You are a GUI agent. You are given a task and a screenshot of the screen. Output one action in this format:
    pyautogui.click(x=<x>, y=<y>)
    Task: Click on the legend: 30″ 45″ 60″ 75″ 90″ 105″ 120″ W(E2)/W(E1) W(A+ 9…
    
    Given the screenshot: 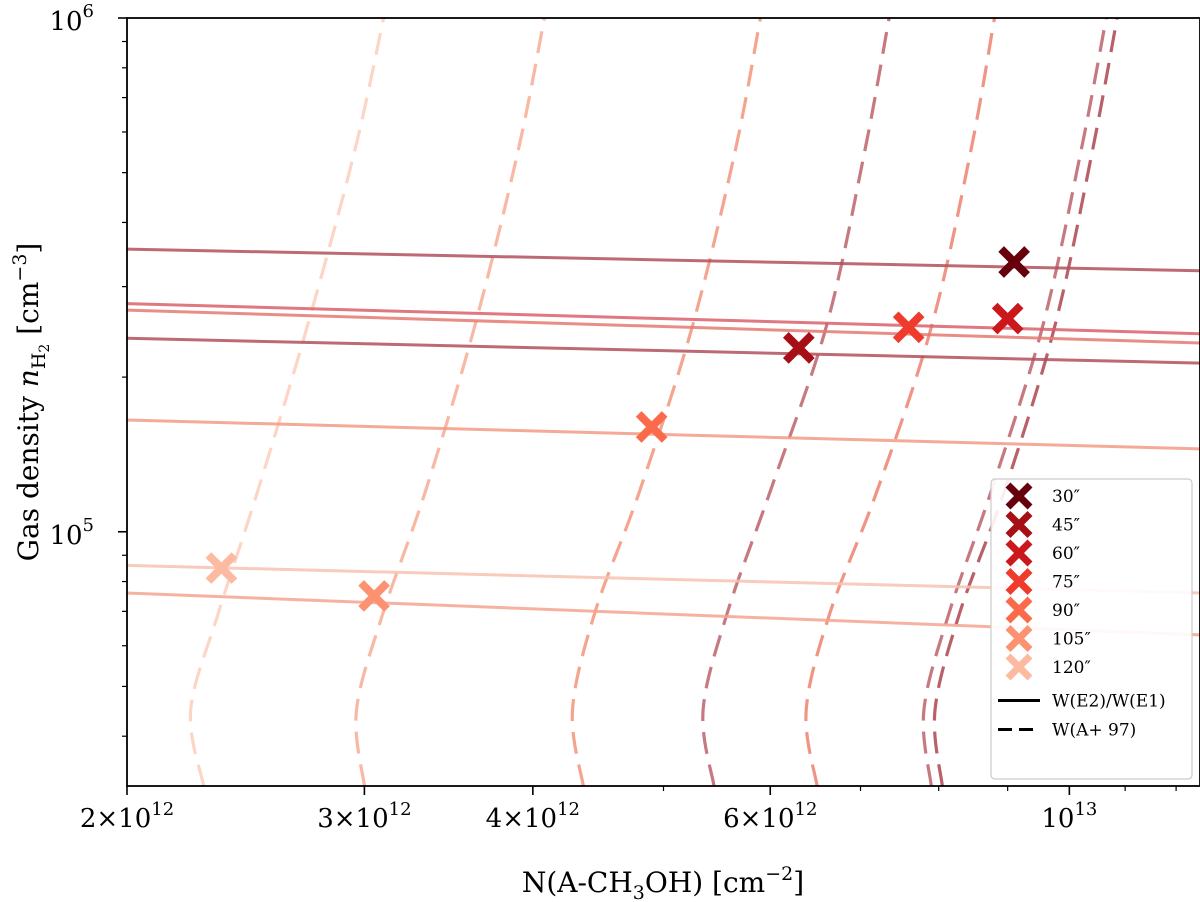 What is the action you would take?
    pyautogui.click(x=1091, y=629)
    